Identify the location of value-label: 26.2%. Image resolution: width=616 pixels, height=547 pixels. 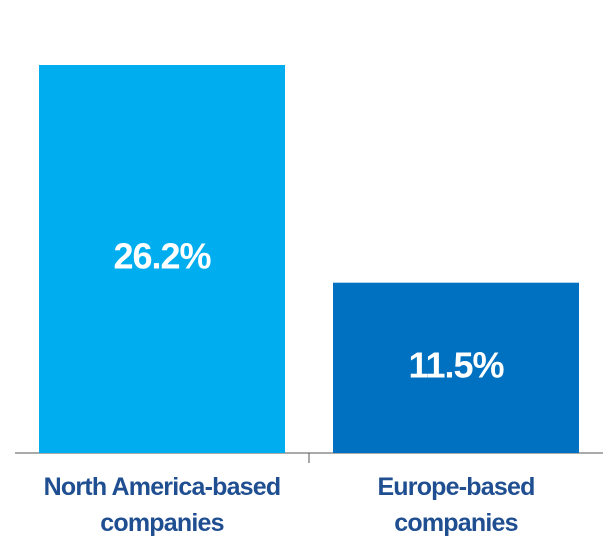
(162, 256).